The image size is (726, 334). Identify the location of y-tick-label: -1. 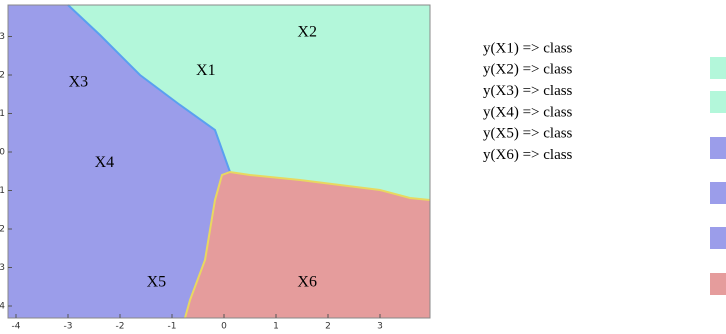
(2, 191).